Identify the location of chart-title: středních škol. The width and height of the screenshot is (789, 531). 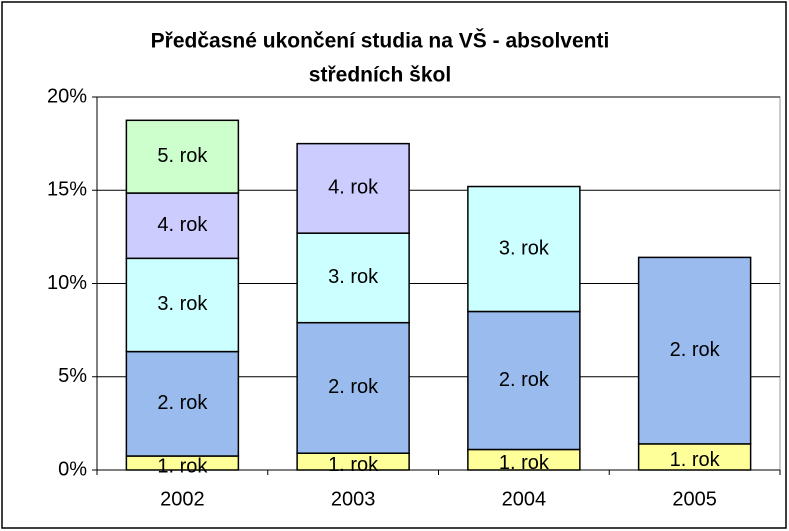
(380, 75).